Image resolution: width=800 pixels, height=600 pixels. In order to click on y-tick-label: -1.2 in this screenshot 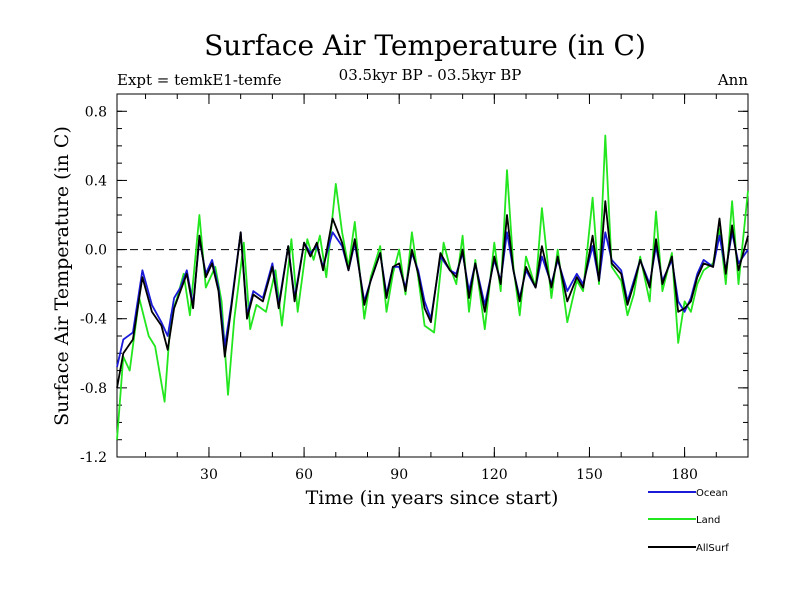, I will do `click(93, 458)`.